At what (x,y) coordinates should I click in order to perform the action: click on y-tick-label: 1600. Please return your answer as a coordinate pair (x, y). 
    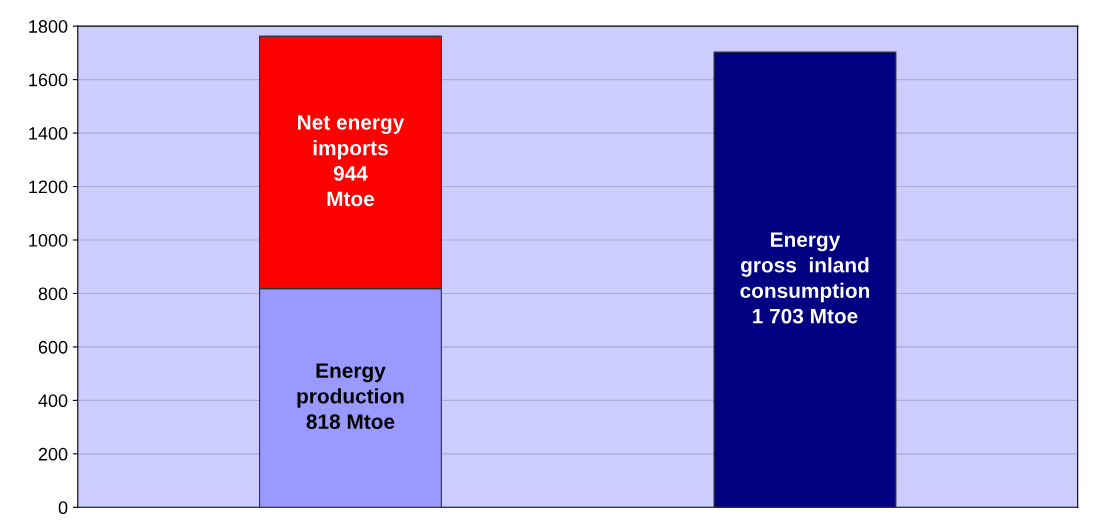
    Looking at the image, I should click on (48, 80).